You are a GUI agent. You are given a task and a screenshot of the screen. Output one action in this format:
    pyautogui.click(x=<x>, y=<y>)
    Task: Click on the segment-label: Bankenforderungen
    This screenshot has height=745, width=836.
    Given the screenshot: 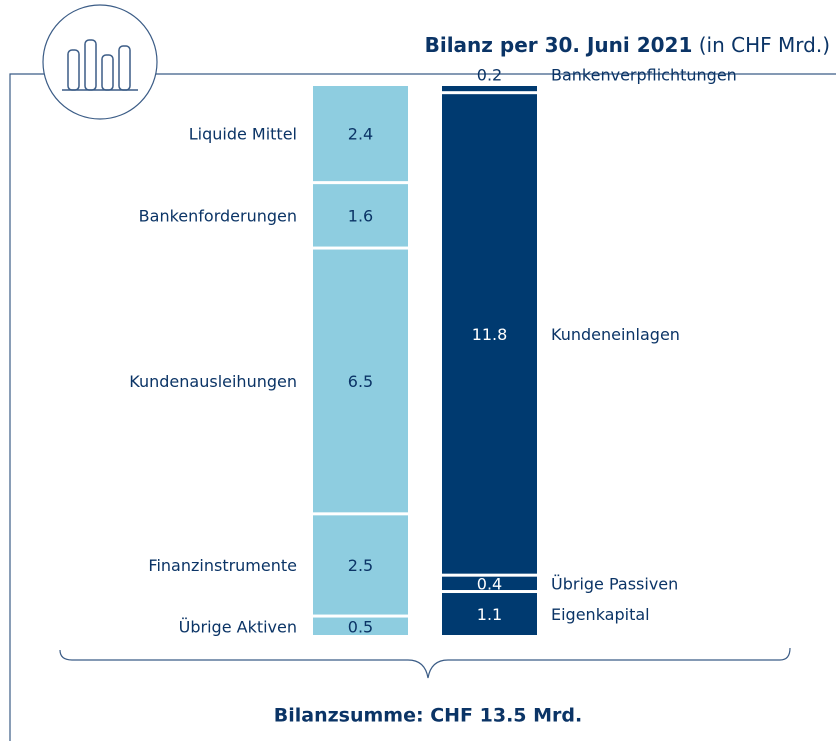 What is the action you would take?
    pyautogui.click(x=218, y=215)
    